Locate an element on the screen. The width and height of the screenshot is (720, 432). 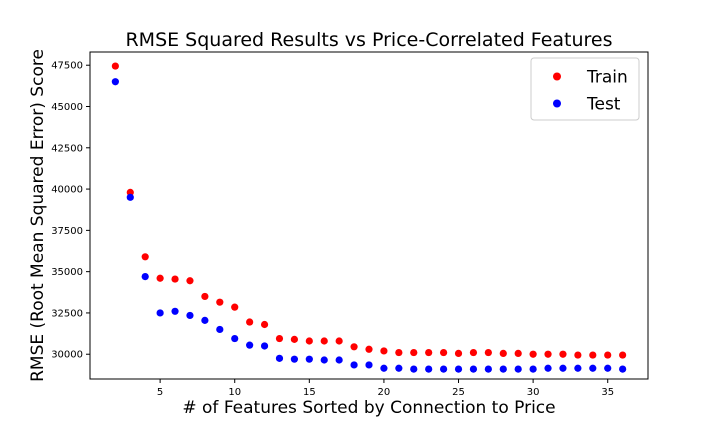
y-axis-ticks: 30000 32500 35000 37500 40000 42500 45000 47500 is located at coordinates (70, 211).